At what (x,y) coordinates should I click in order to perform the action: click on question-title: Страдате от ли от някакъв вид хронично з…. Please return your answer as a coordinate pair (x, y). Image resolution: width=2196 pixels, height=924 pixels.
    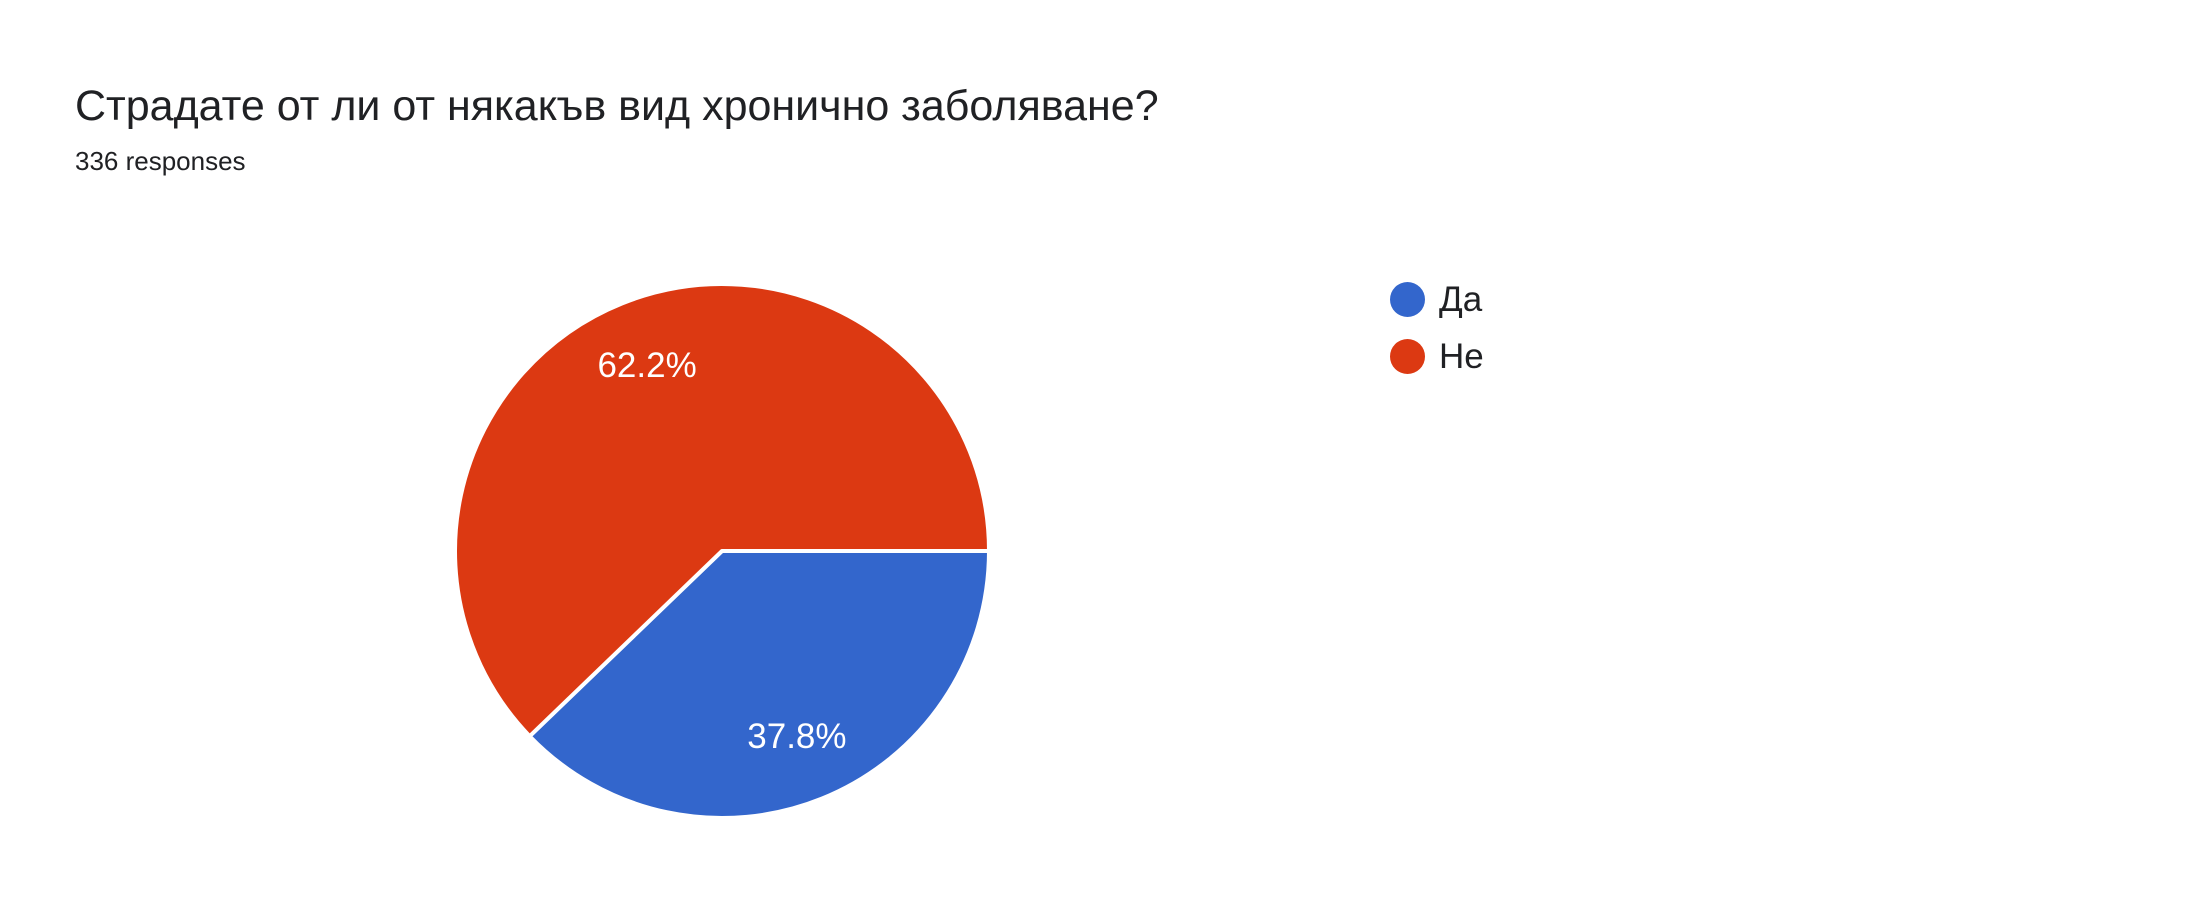
    Looking at the image, I should click on (617, 106).